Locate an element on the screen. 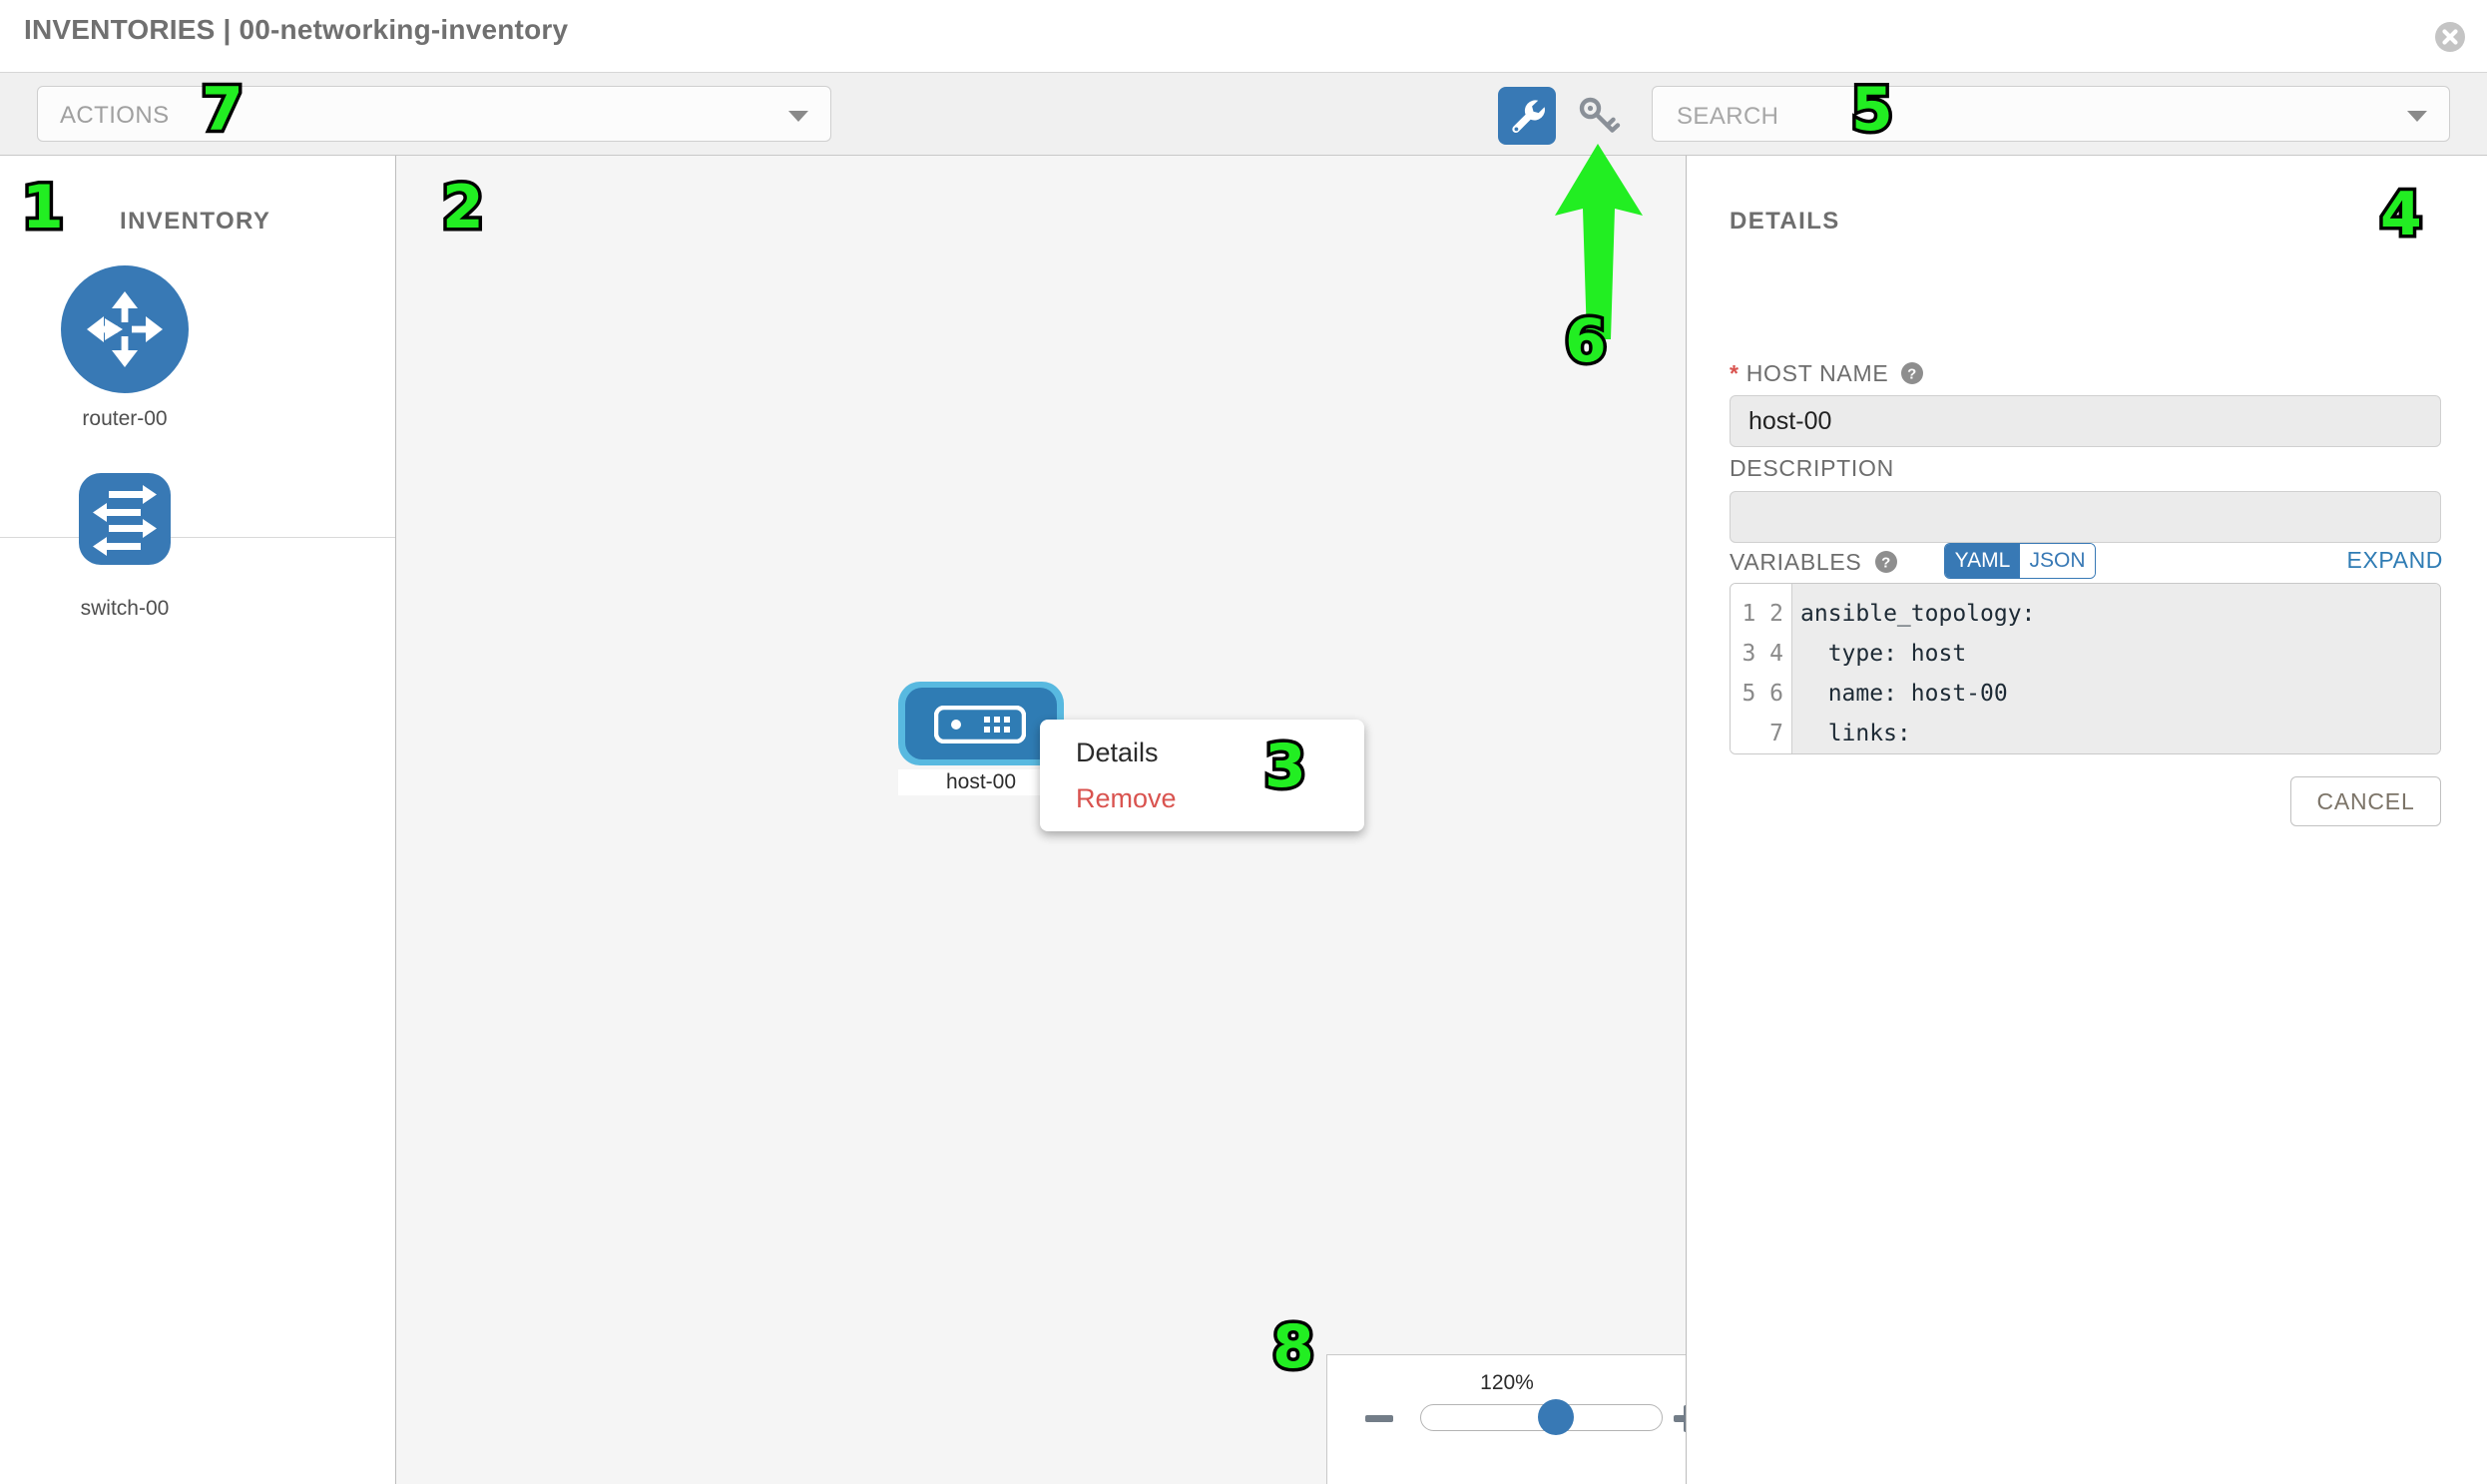 The height and width of the screenshot is (1484, 2487). zoom-control-panel: 120% is located at coordinates (1506, 1419).